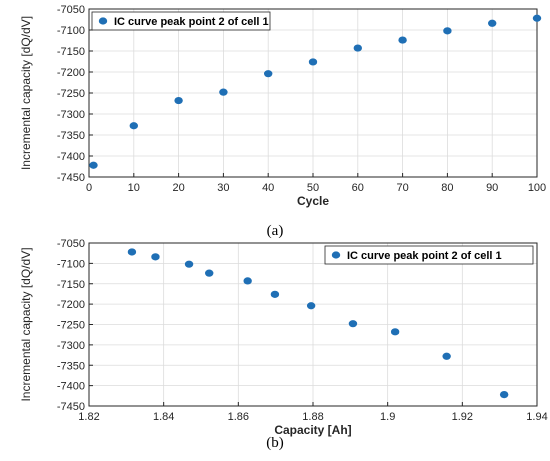  What do you see at coordinates (313, 188) in the screenshot?
I see `x-tick-label: 50` at bounding box center [313, 188].